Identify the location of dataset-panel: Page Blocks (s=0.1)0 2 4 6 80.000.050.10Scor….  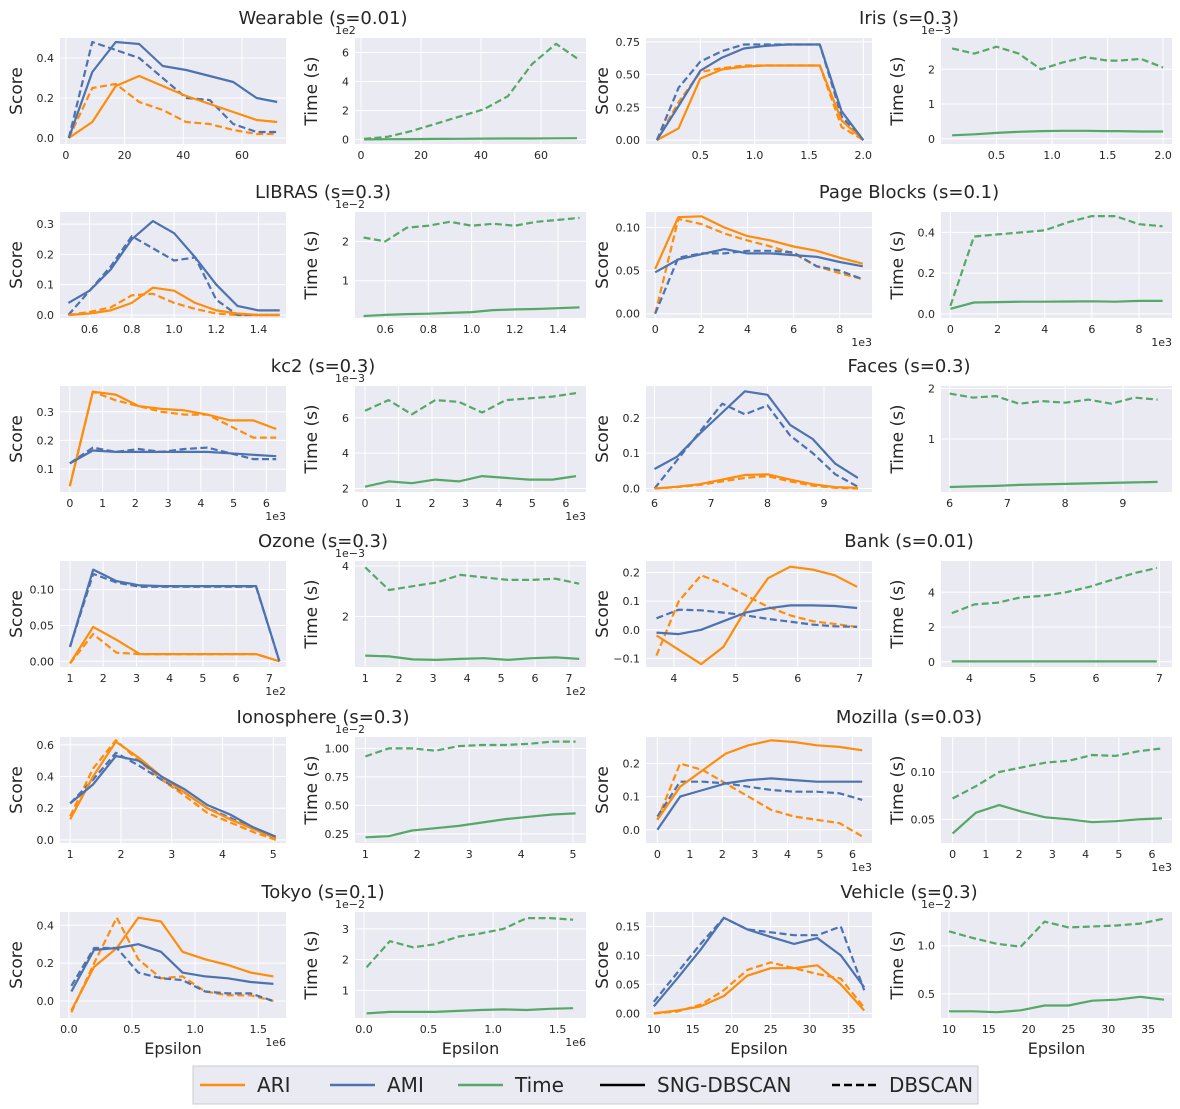
(882, 265).